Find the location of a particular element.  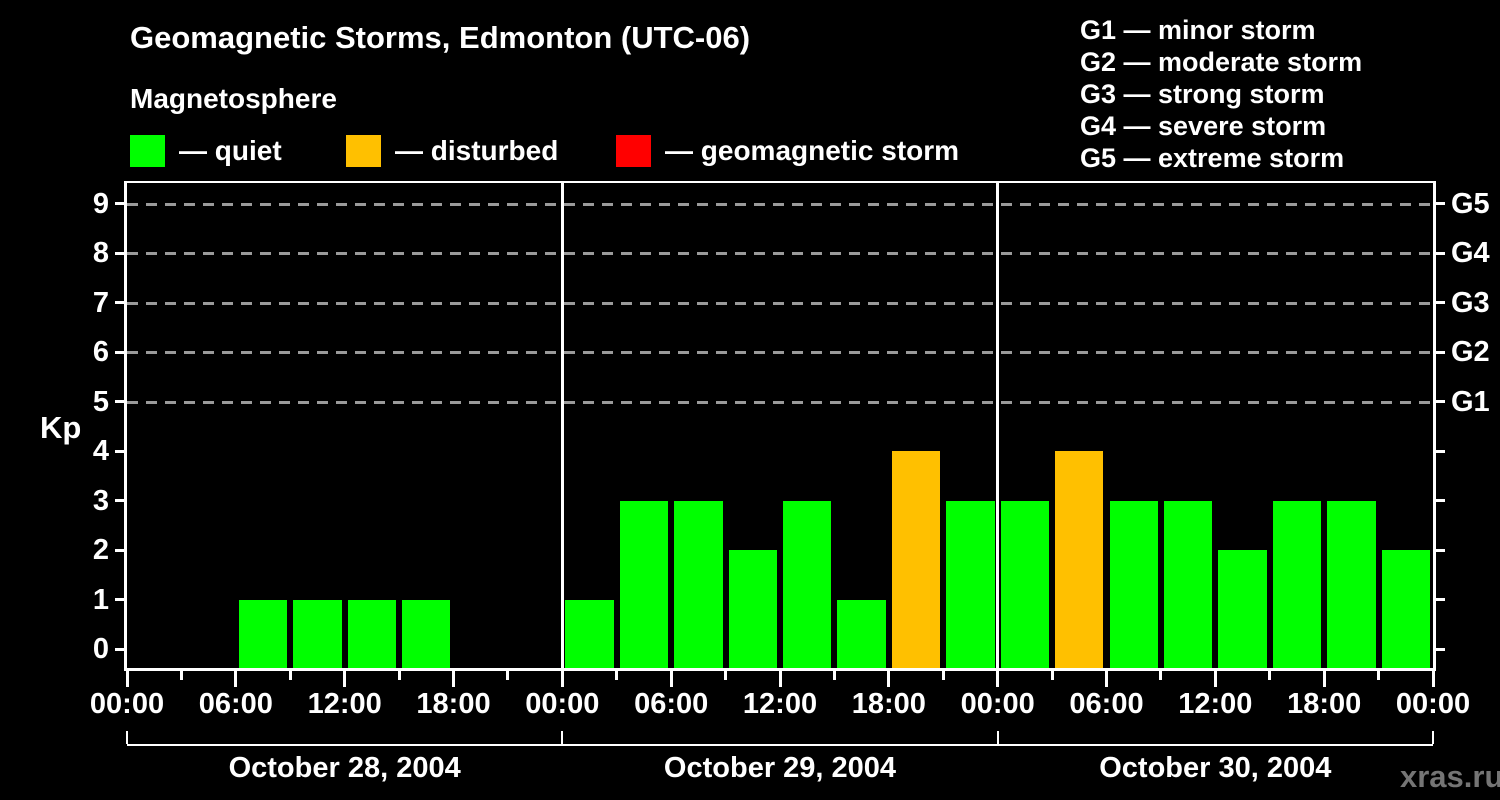

y-tick-label: 2 is located at coordinates (100, 550).